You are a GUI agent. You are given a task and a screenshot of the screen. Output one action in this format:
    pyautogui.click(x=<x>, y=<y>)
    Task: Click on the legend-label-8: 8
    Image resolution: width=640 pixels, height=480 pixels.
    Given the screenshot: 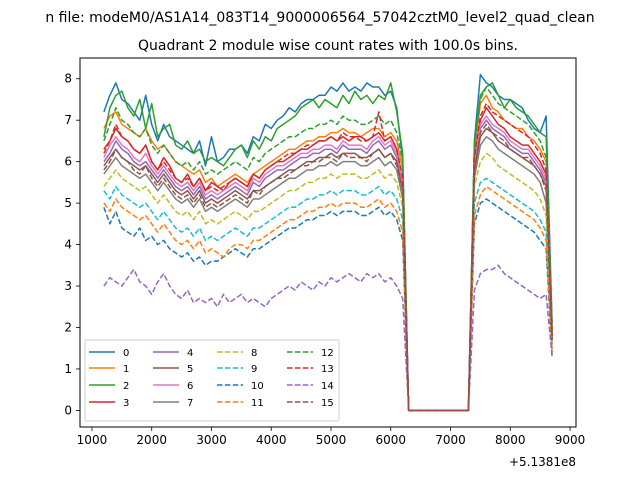 What is the action you would take?
    pyautogui.click(x=254, y=353)
    